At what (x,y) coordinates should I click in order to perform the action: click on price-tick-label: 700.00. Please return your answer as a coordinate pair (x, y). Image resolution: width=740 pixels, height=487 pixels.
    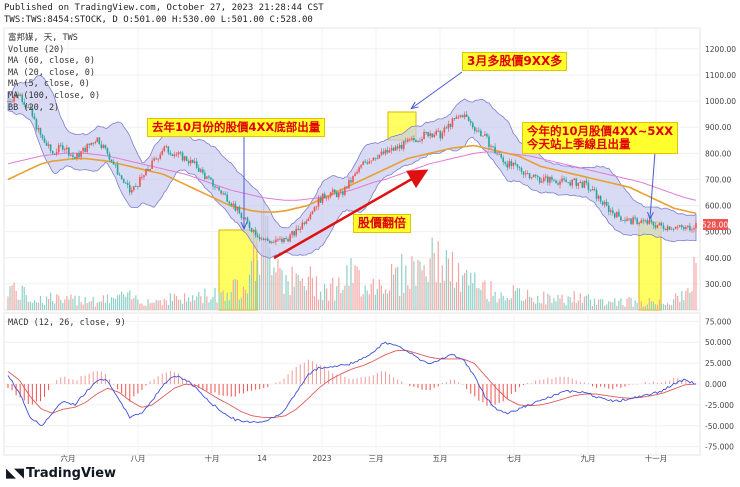
    Looking at the image, I should click on (718, 179).